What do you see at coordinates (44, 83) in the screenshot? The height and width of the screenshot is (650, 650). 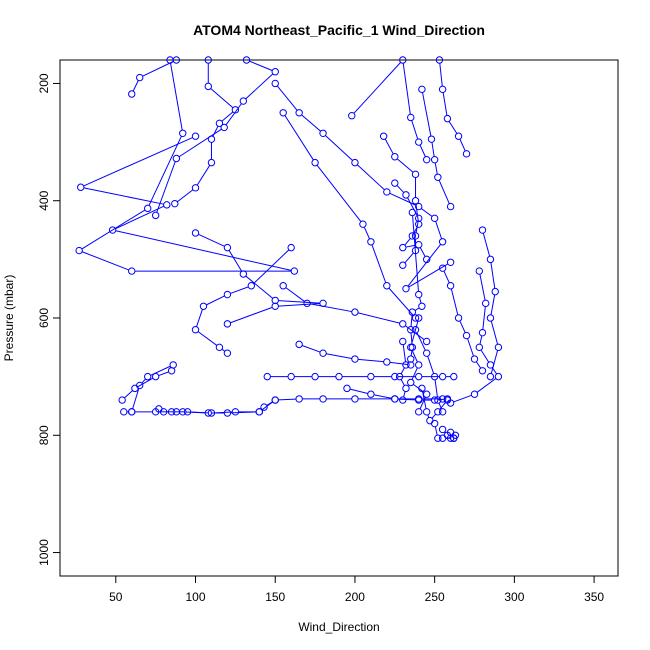 I see `y-tick-label: 200` at bounding box center [44, 83].